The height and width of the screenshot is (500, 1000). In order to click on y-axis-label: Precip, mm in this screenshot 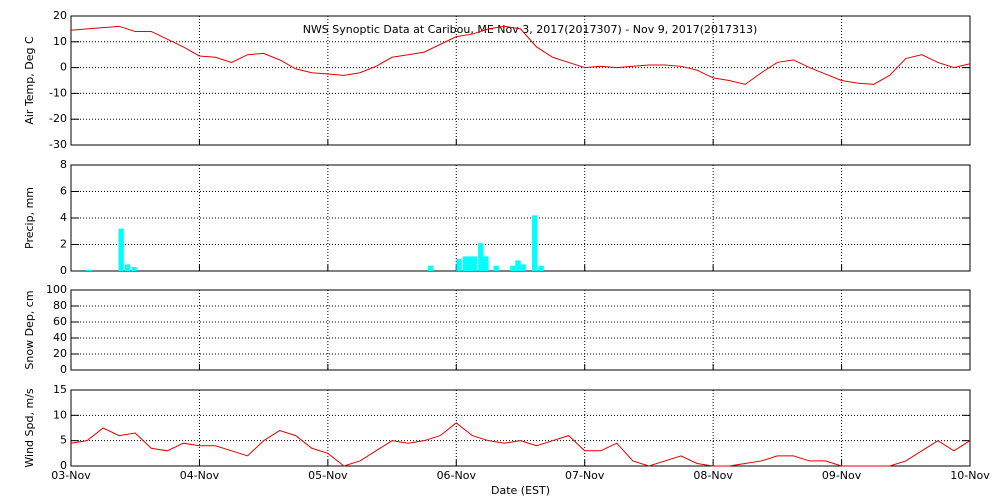, I will do `click(29, 218)`.